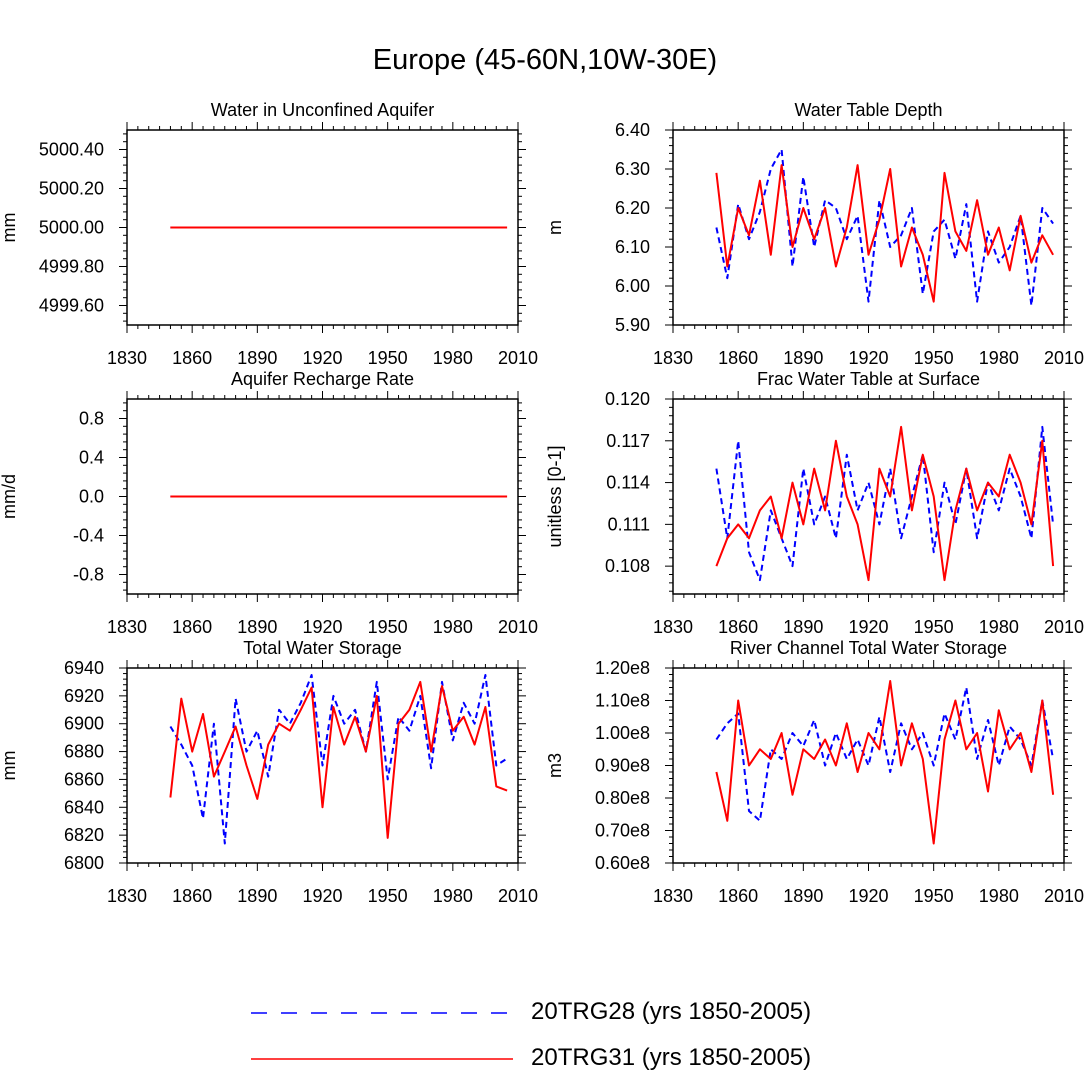 This screenshot has width=1090, height=1092. Describe the element at coordinates (555, 765) in the screenshot. I see `y-axis-label: m3` at that location.